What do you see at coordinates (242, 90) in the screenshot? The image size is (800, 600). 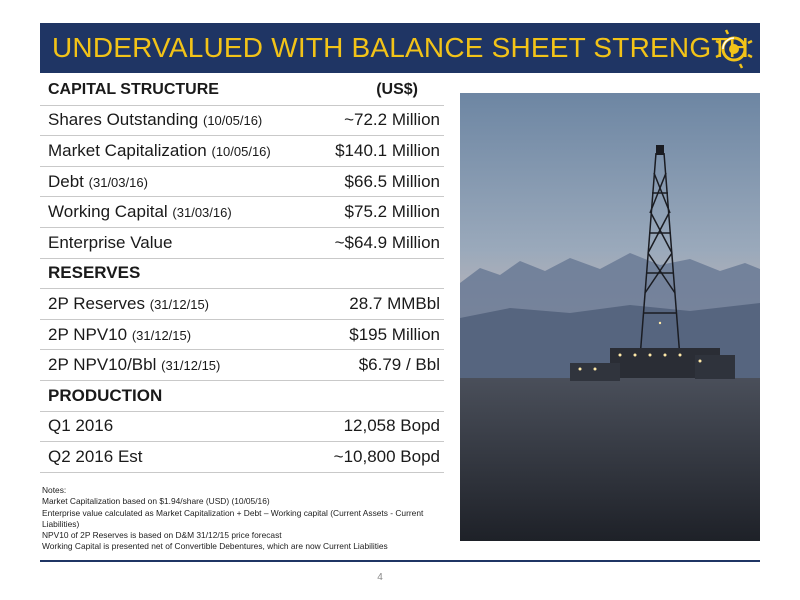 I see `capital-structure-header: CAPITAL STRUCTURE (US$)` at bounding box center [242, 90].